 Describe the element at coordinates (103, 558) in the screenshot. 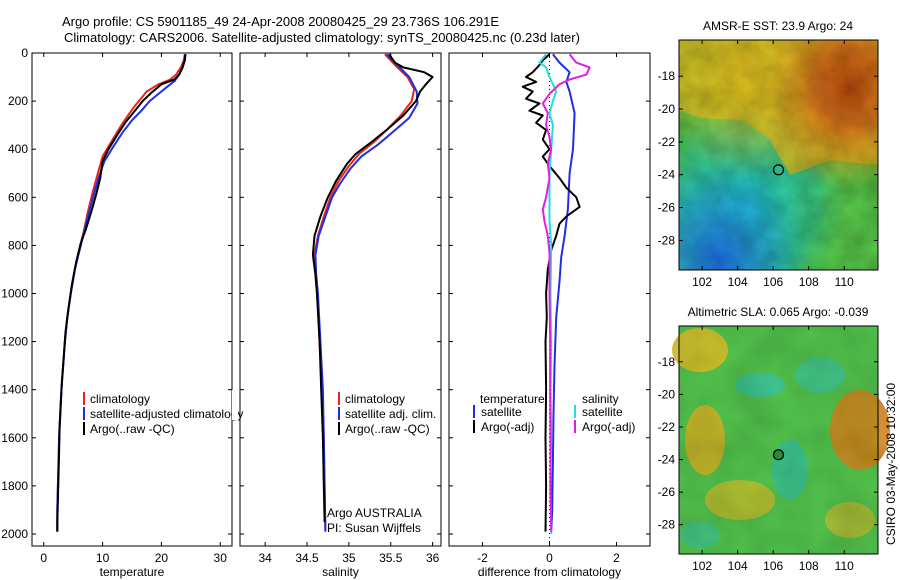

I see `x-tick-label: 10` at that location.